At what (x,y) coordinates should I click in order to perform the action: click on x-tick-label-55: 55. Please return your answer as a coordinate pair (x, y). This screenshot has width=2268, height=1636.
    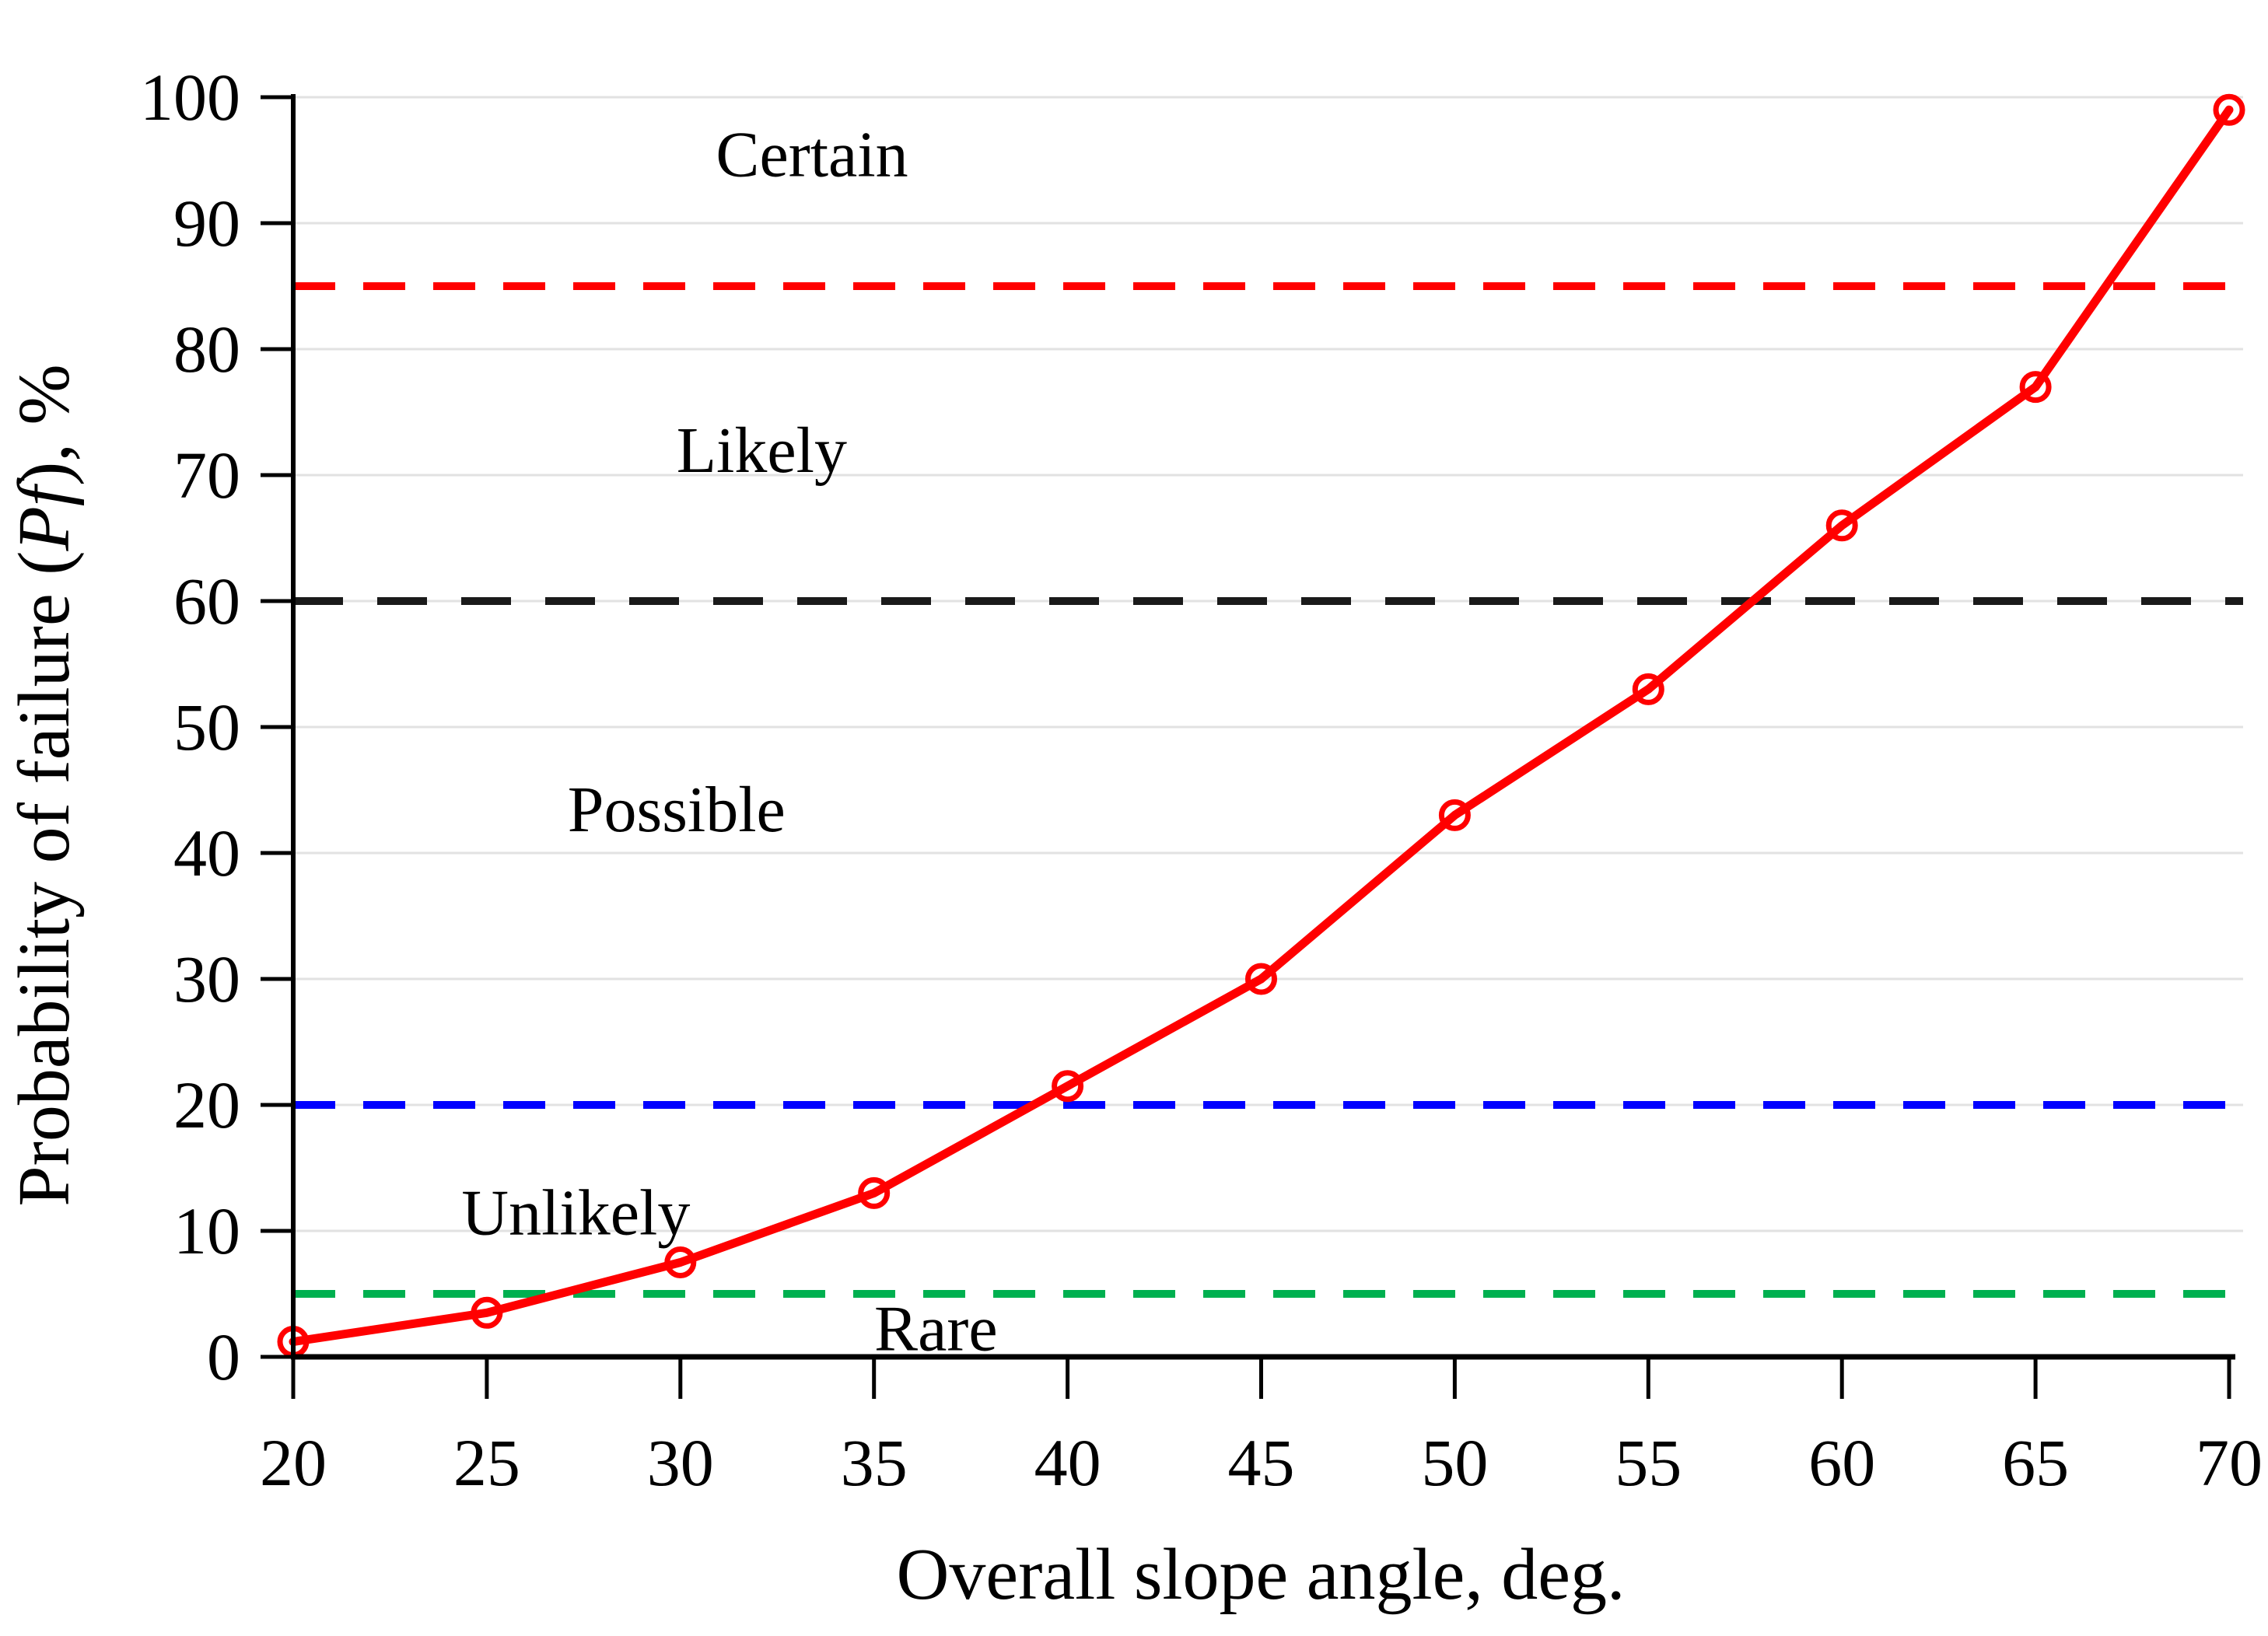
    Looking at the image, I should click on (1648, 1462).